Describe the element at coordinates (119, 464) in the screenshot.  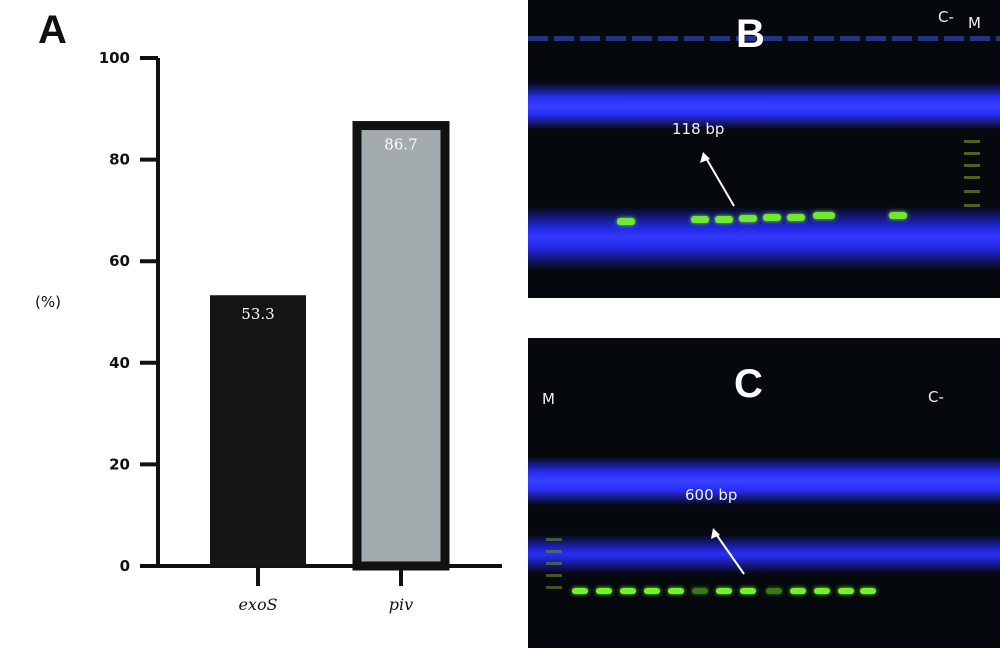
I see `y-tick-label: 20` at that location.